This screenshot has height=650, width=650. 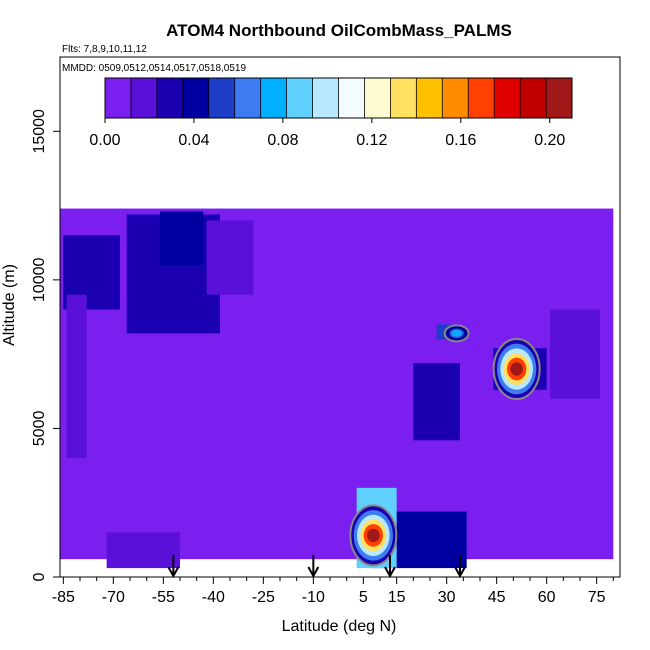 I want to click on colorbar-tick-label: 0.08, so click(x=282, y=140).